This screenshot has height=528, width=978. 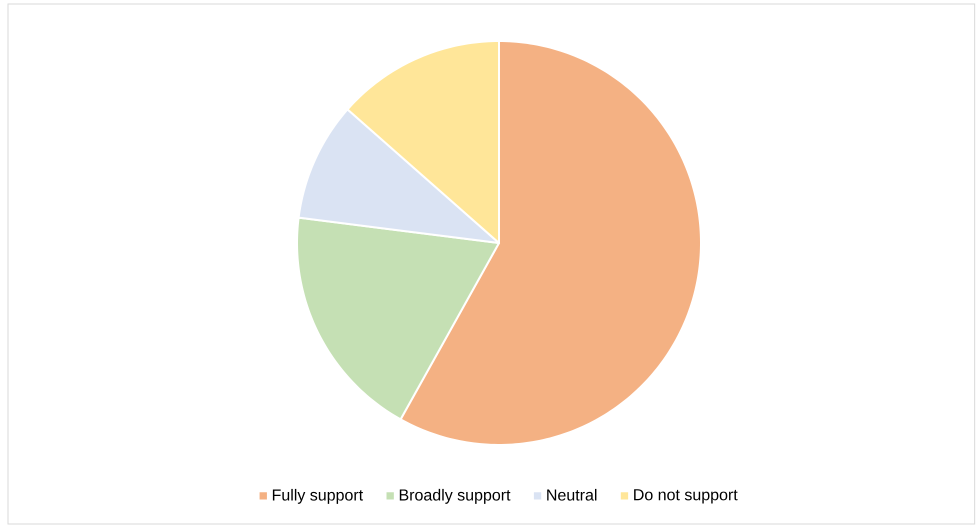 What do you see at coordinates (318, 496) in the screenshot?
I see `legend-label: Fully support` at bounding box center [318, 496].